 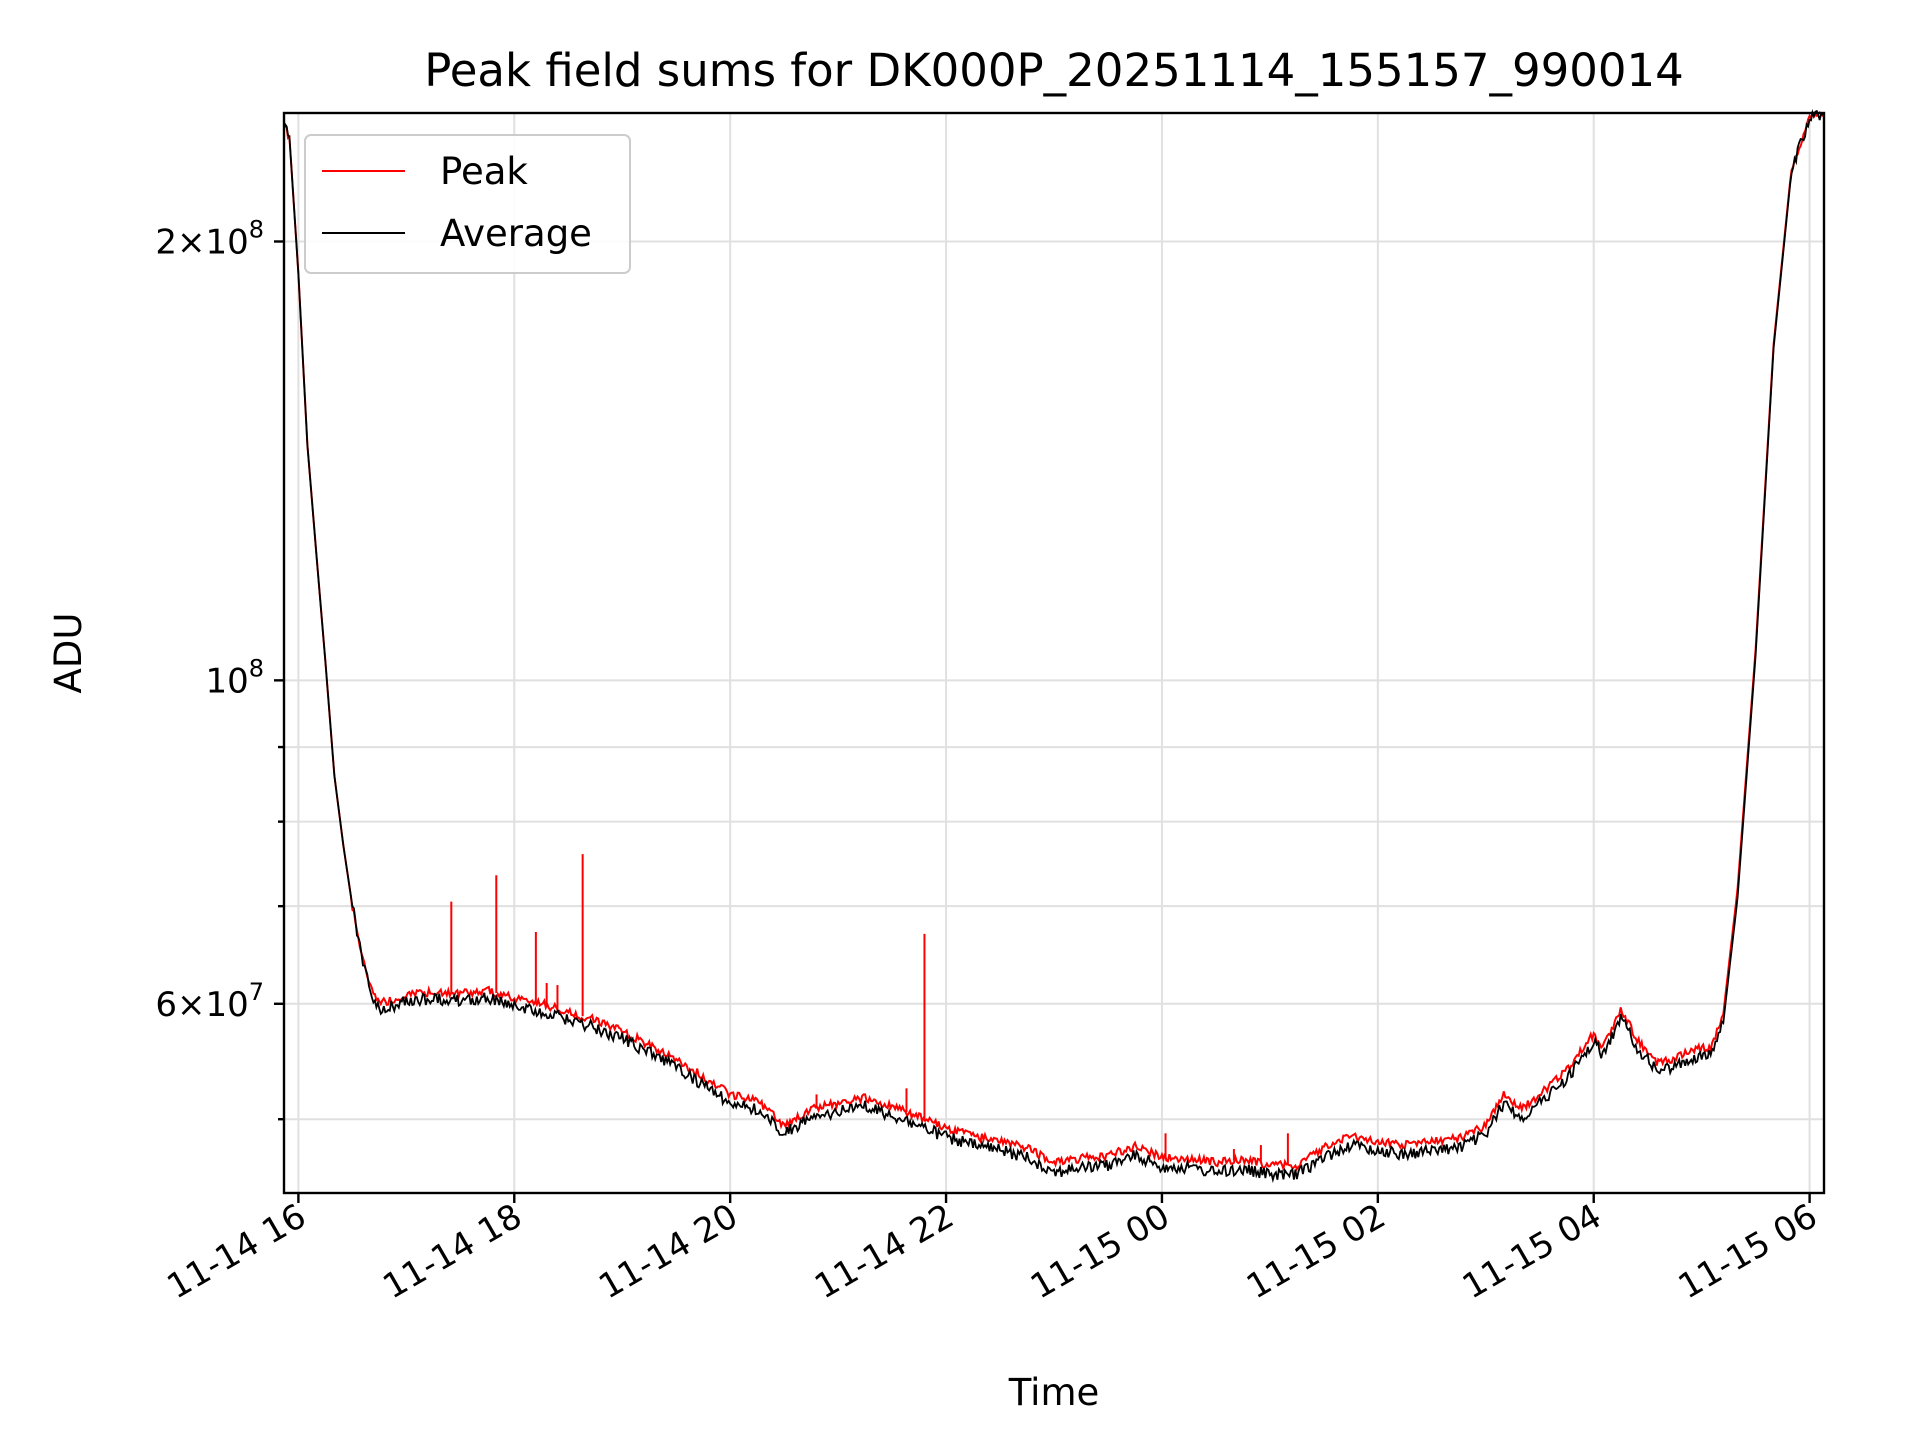 I want to click on legend: Peak Average, so click(x=467, y=204).